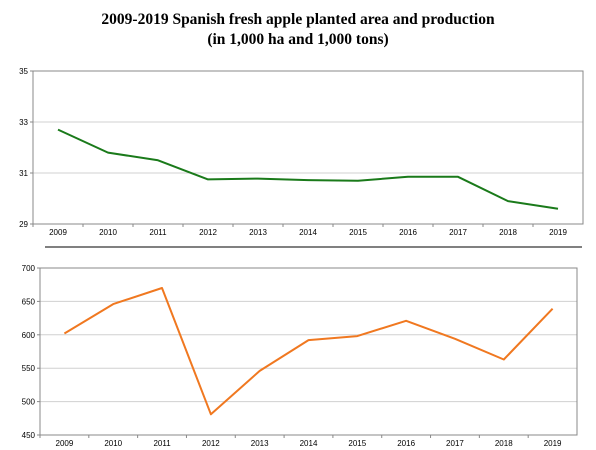 This screenshot has width=596, height=450. Describe the element at coordinates (23, 224) in the screenshot. I see `area-chart-y-tick-label-0: 29` at that location.